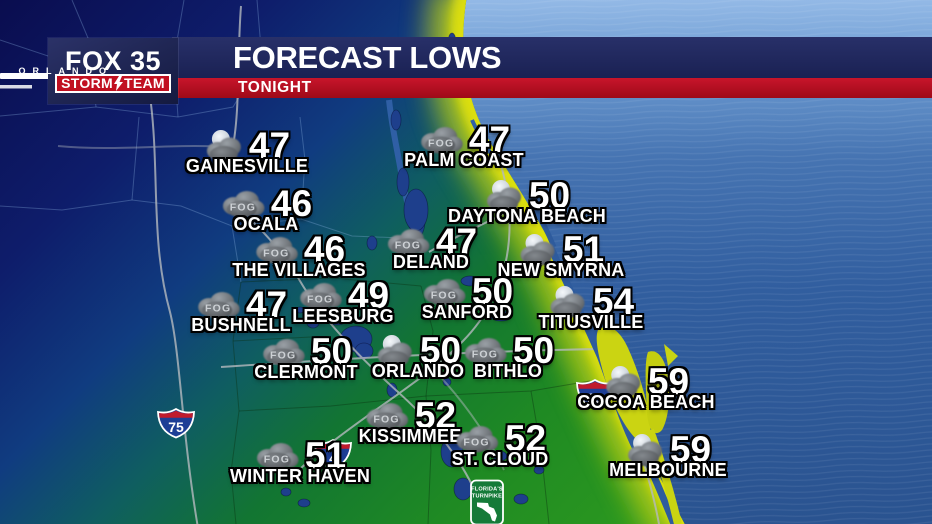 The image size is (932, 524). What do you see at coordinates (487, 501) in the screenshot?
I see `turnpike-shield: FLORIDA'S TURNPIKE` at bounding box center [487, 501].